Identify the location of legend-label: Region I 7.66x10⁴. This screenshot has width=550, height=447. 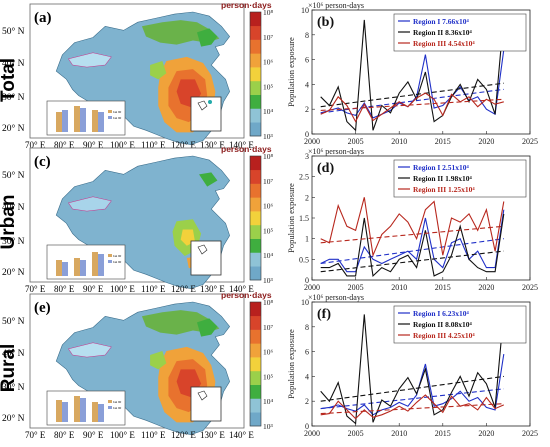
(441, 21).